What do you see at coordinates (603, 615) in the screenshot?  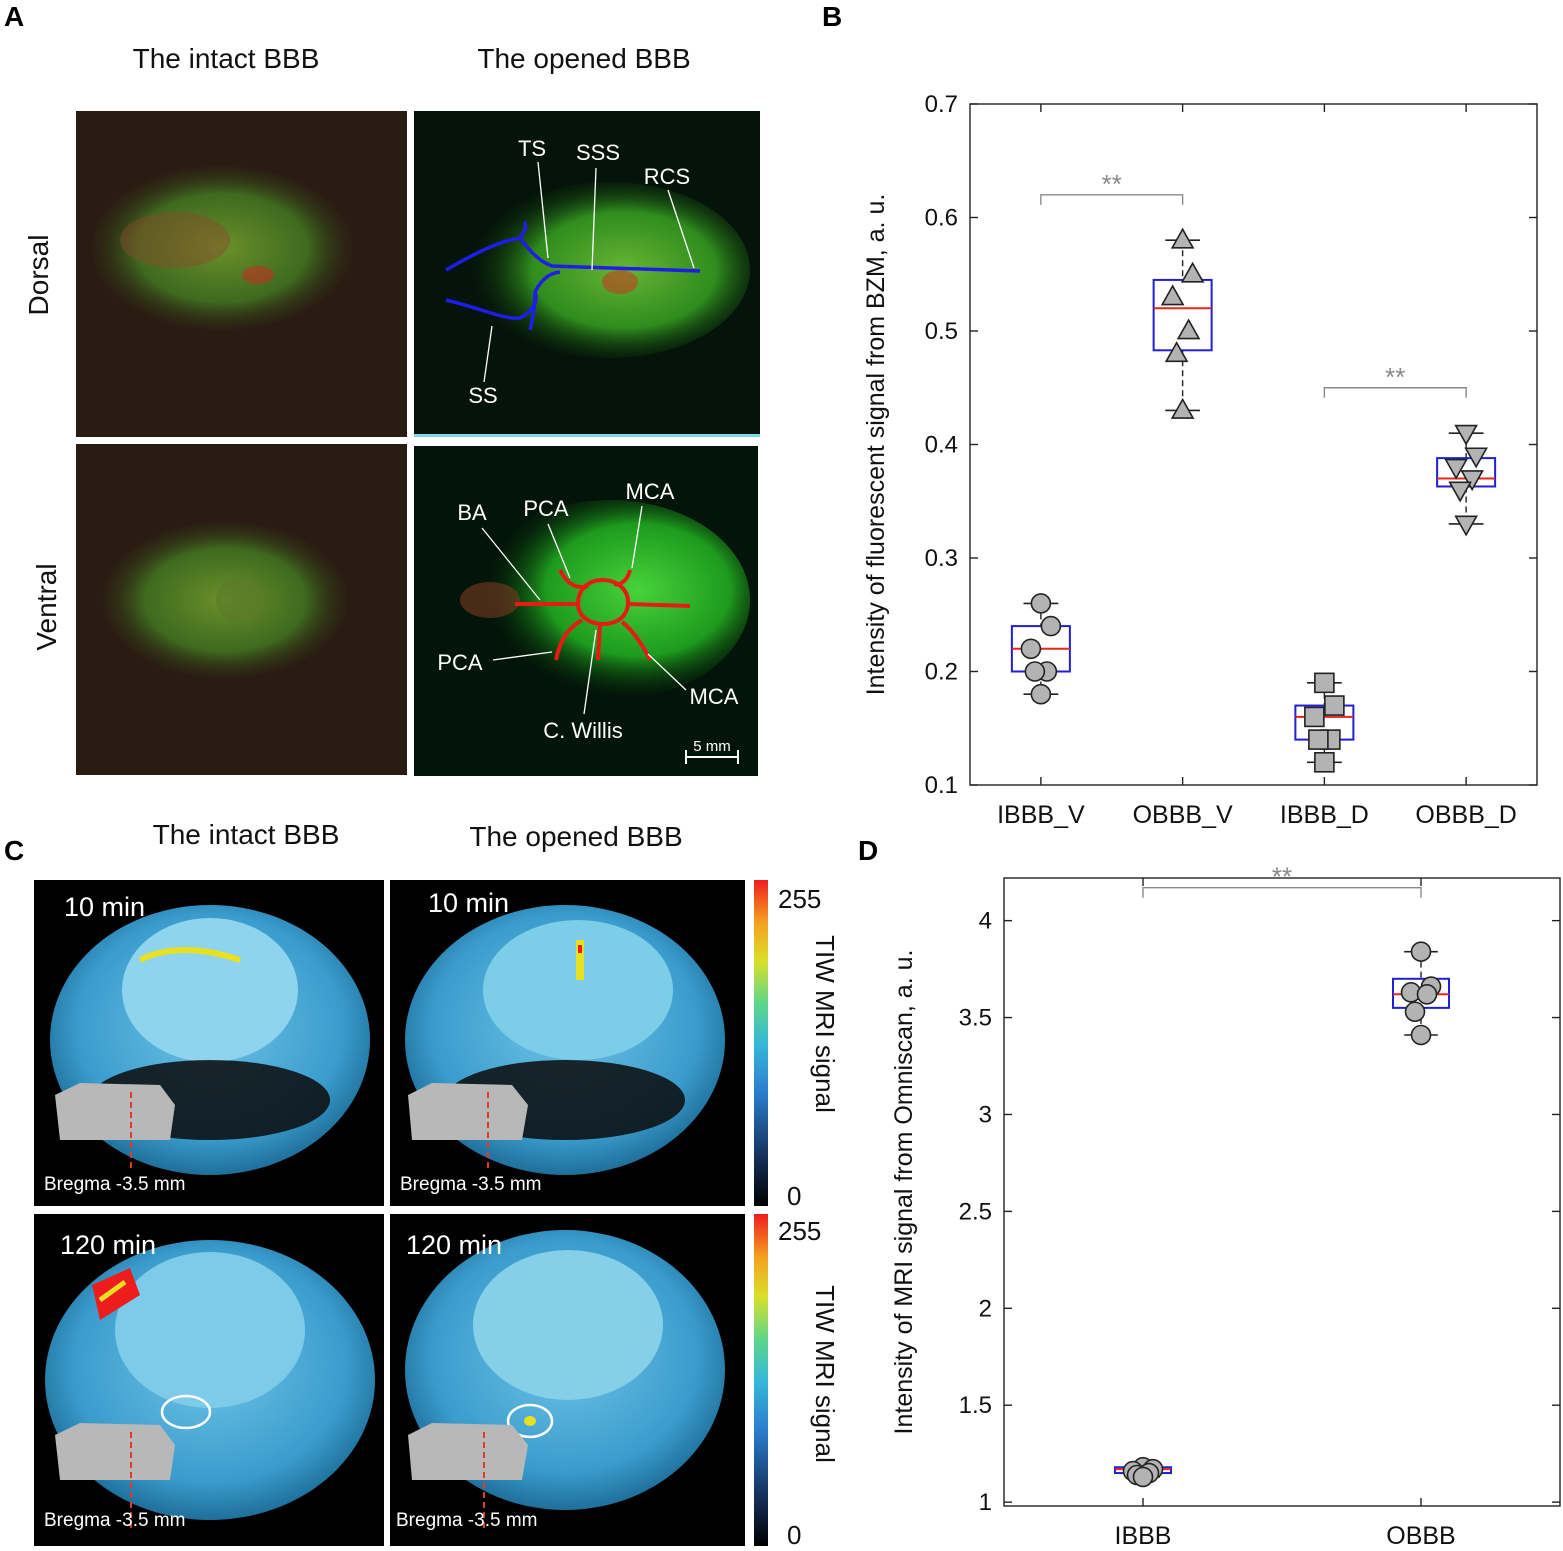 I see `ventral-vessel-overlay` at bounding box center [603, 615].